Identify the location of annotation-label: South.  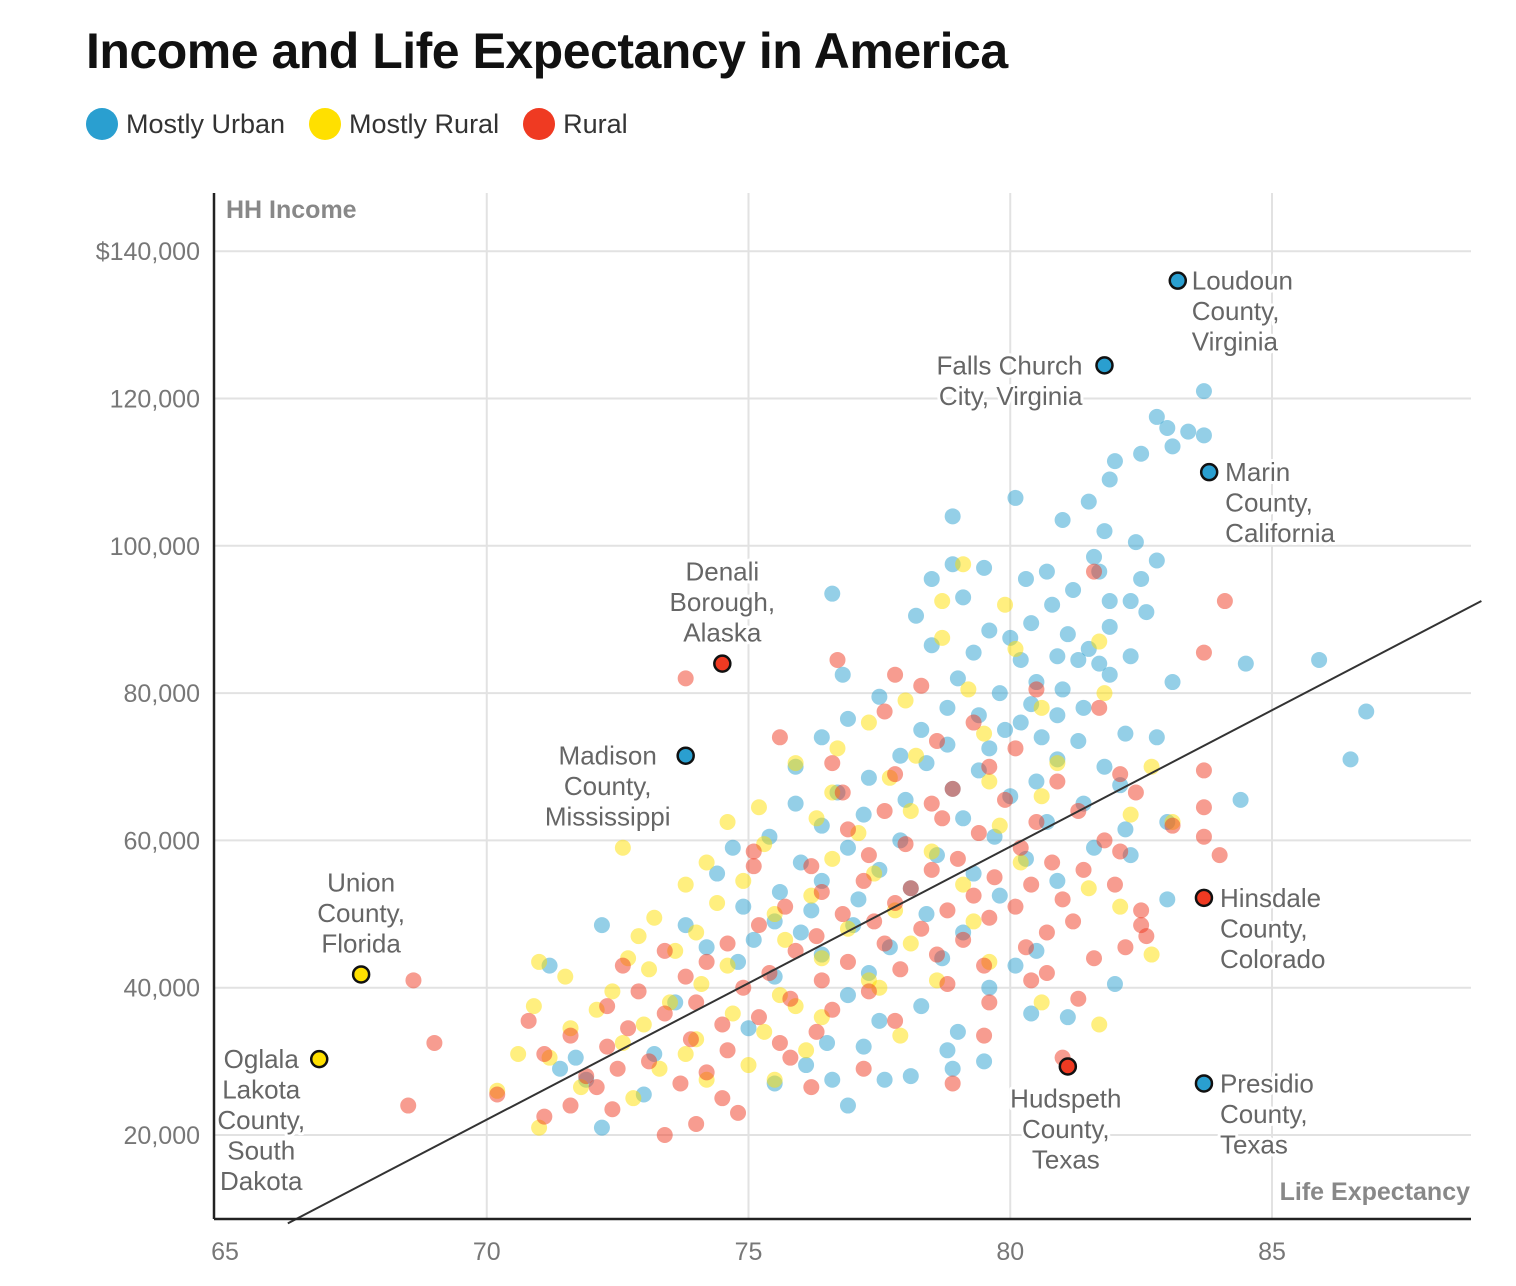
(261, 1151).